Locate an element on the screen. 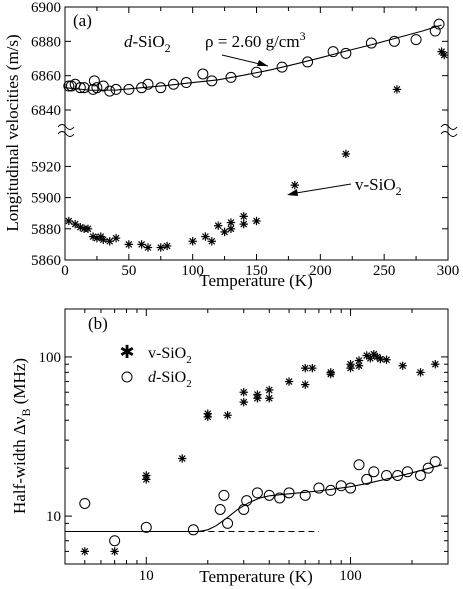  b-ytick-label: 10 is located at coordinates (53, 517).